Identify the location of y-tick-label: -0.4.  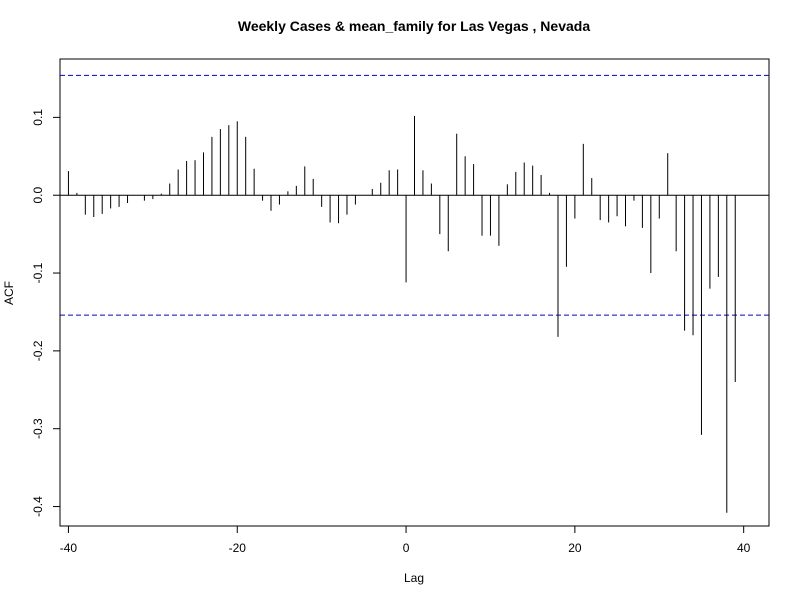
(38, 506).